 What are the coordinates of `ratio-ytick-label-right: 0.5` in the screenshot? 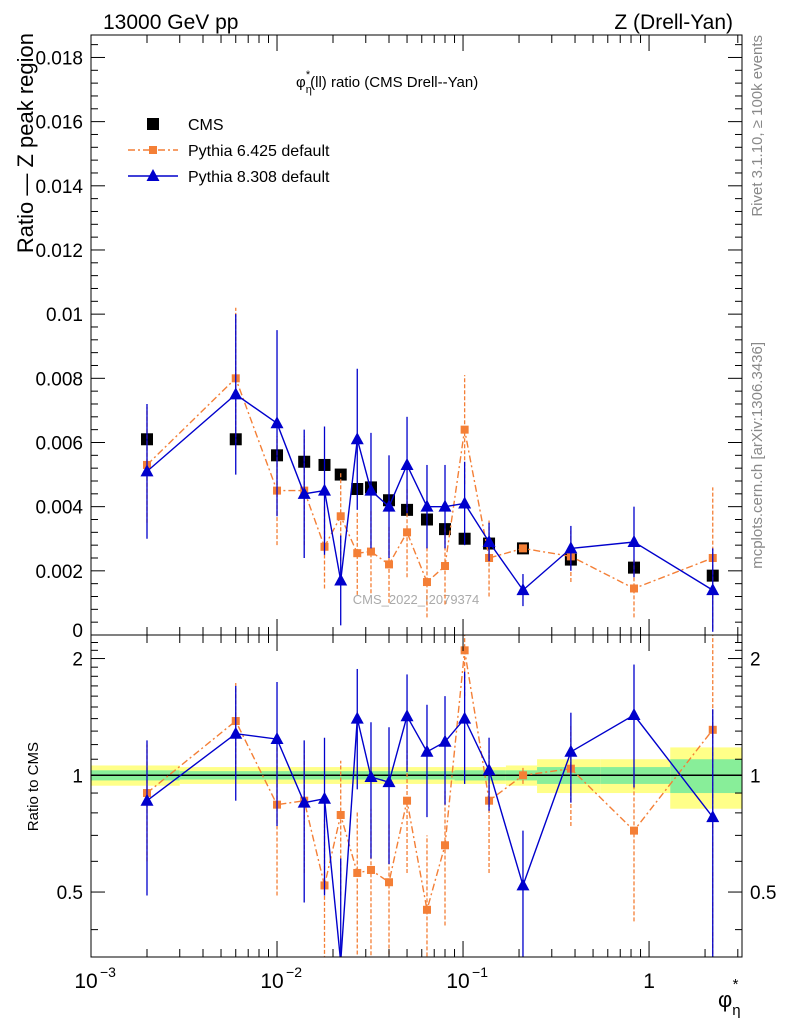 It's located at (763, 893).